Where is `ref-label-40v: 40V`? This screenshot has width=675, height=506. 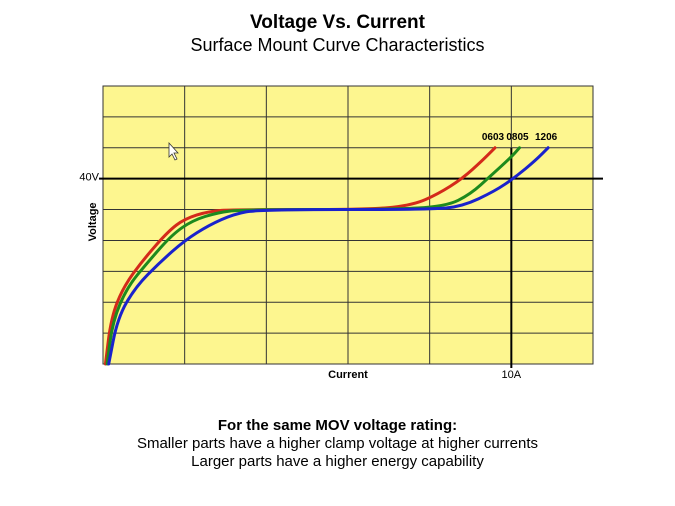
ref-label-40v: 40V is located at coordinates (89, 178).